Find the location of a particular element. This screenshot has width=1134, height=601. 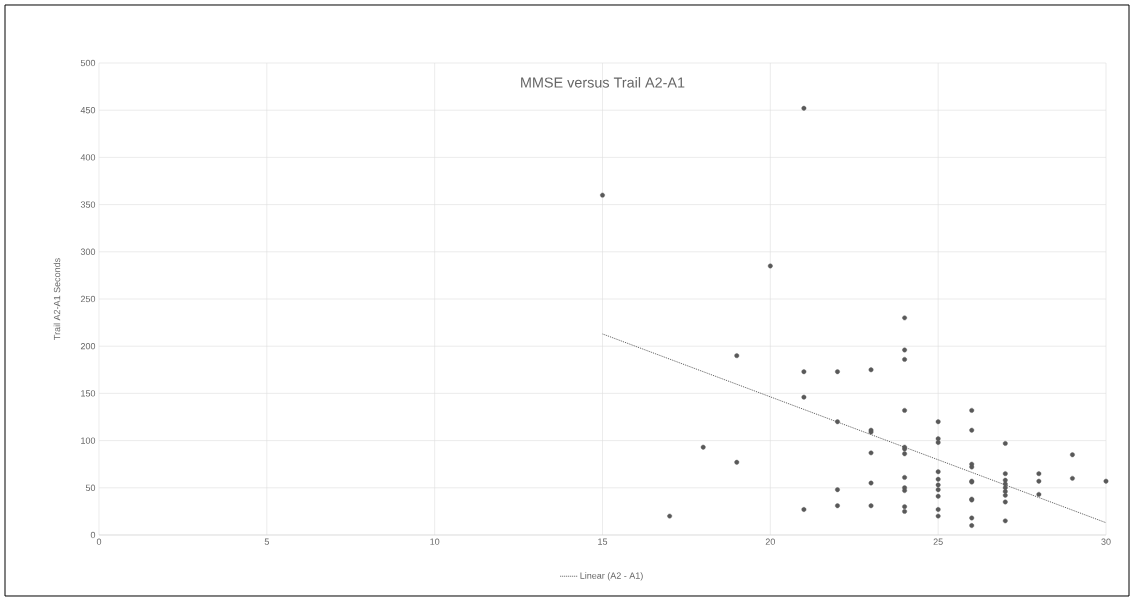

y-tick-label: 350 is located at coordinates (88, 204).